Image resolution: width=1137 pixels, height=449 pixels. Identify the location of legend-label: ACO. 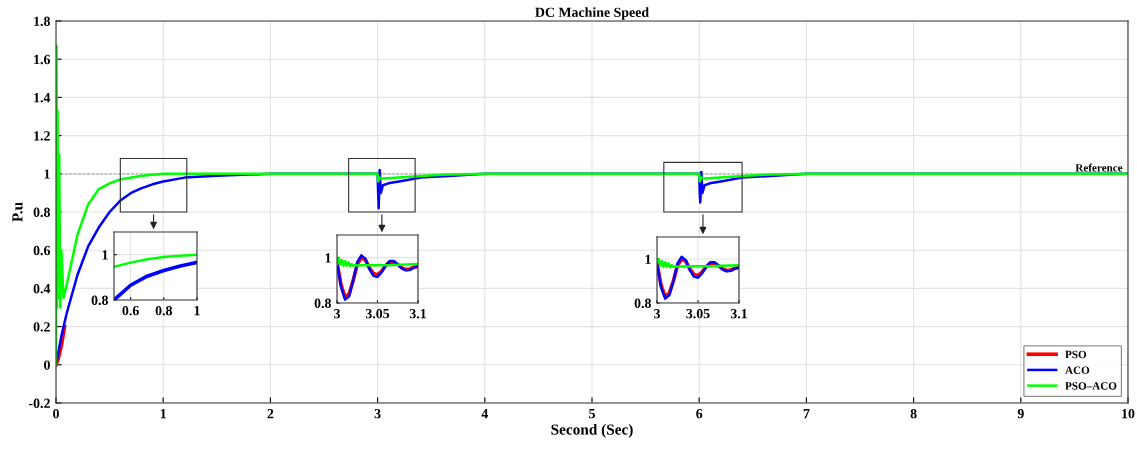
(1077, 370).